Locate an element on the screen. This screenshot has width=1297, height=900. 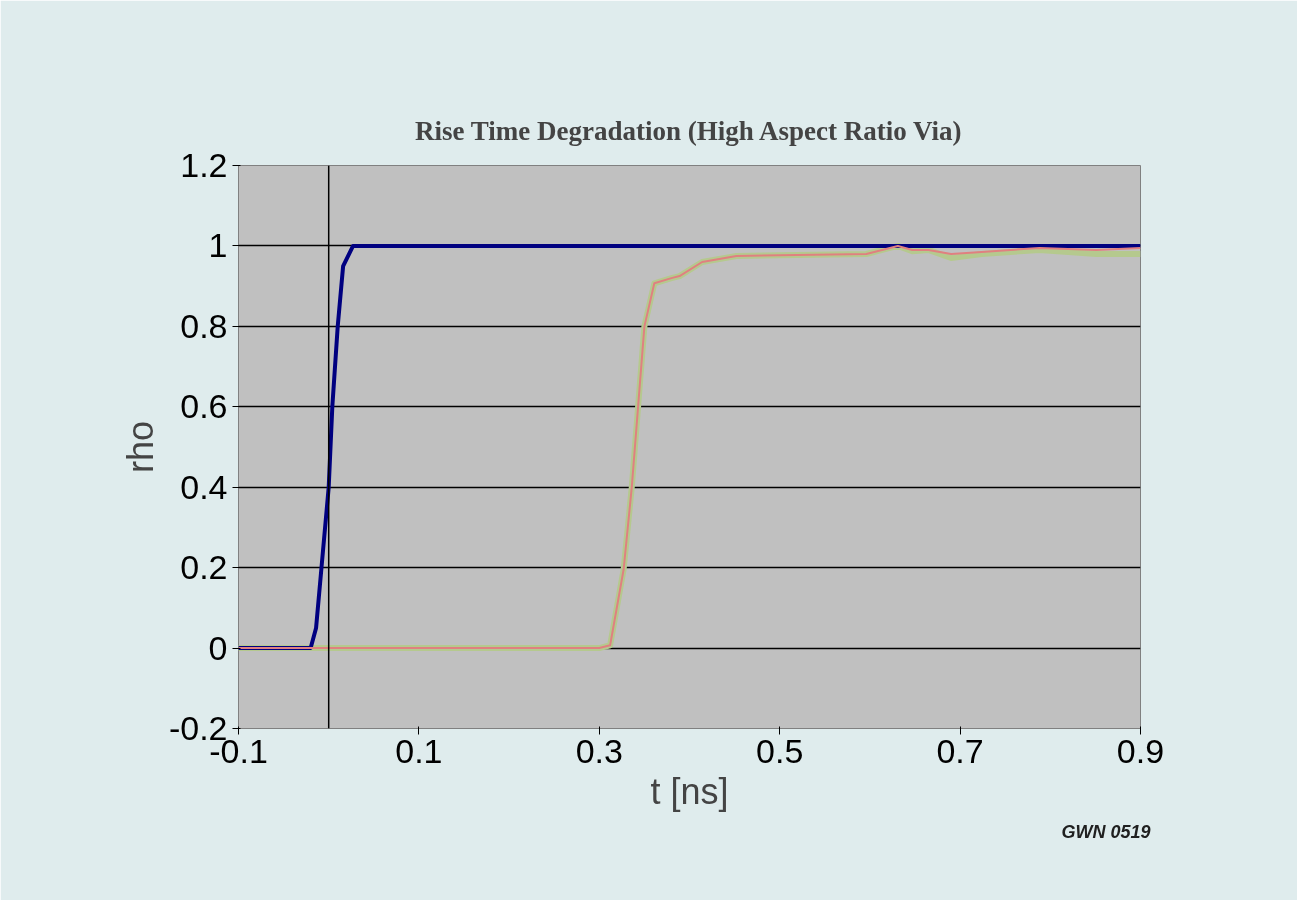
y-tick-label: 0.6 is located at coordinates (204, 406).